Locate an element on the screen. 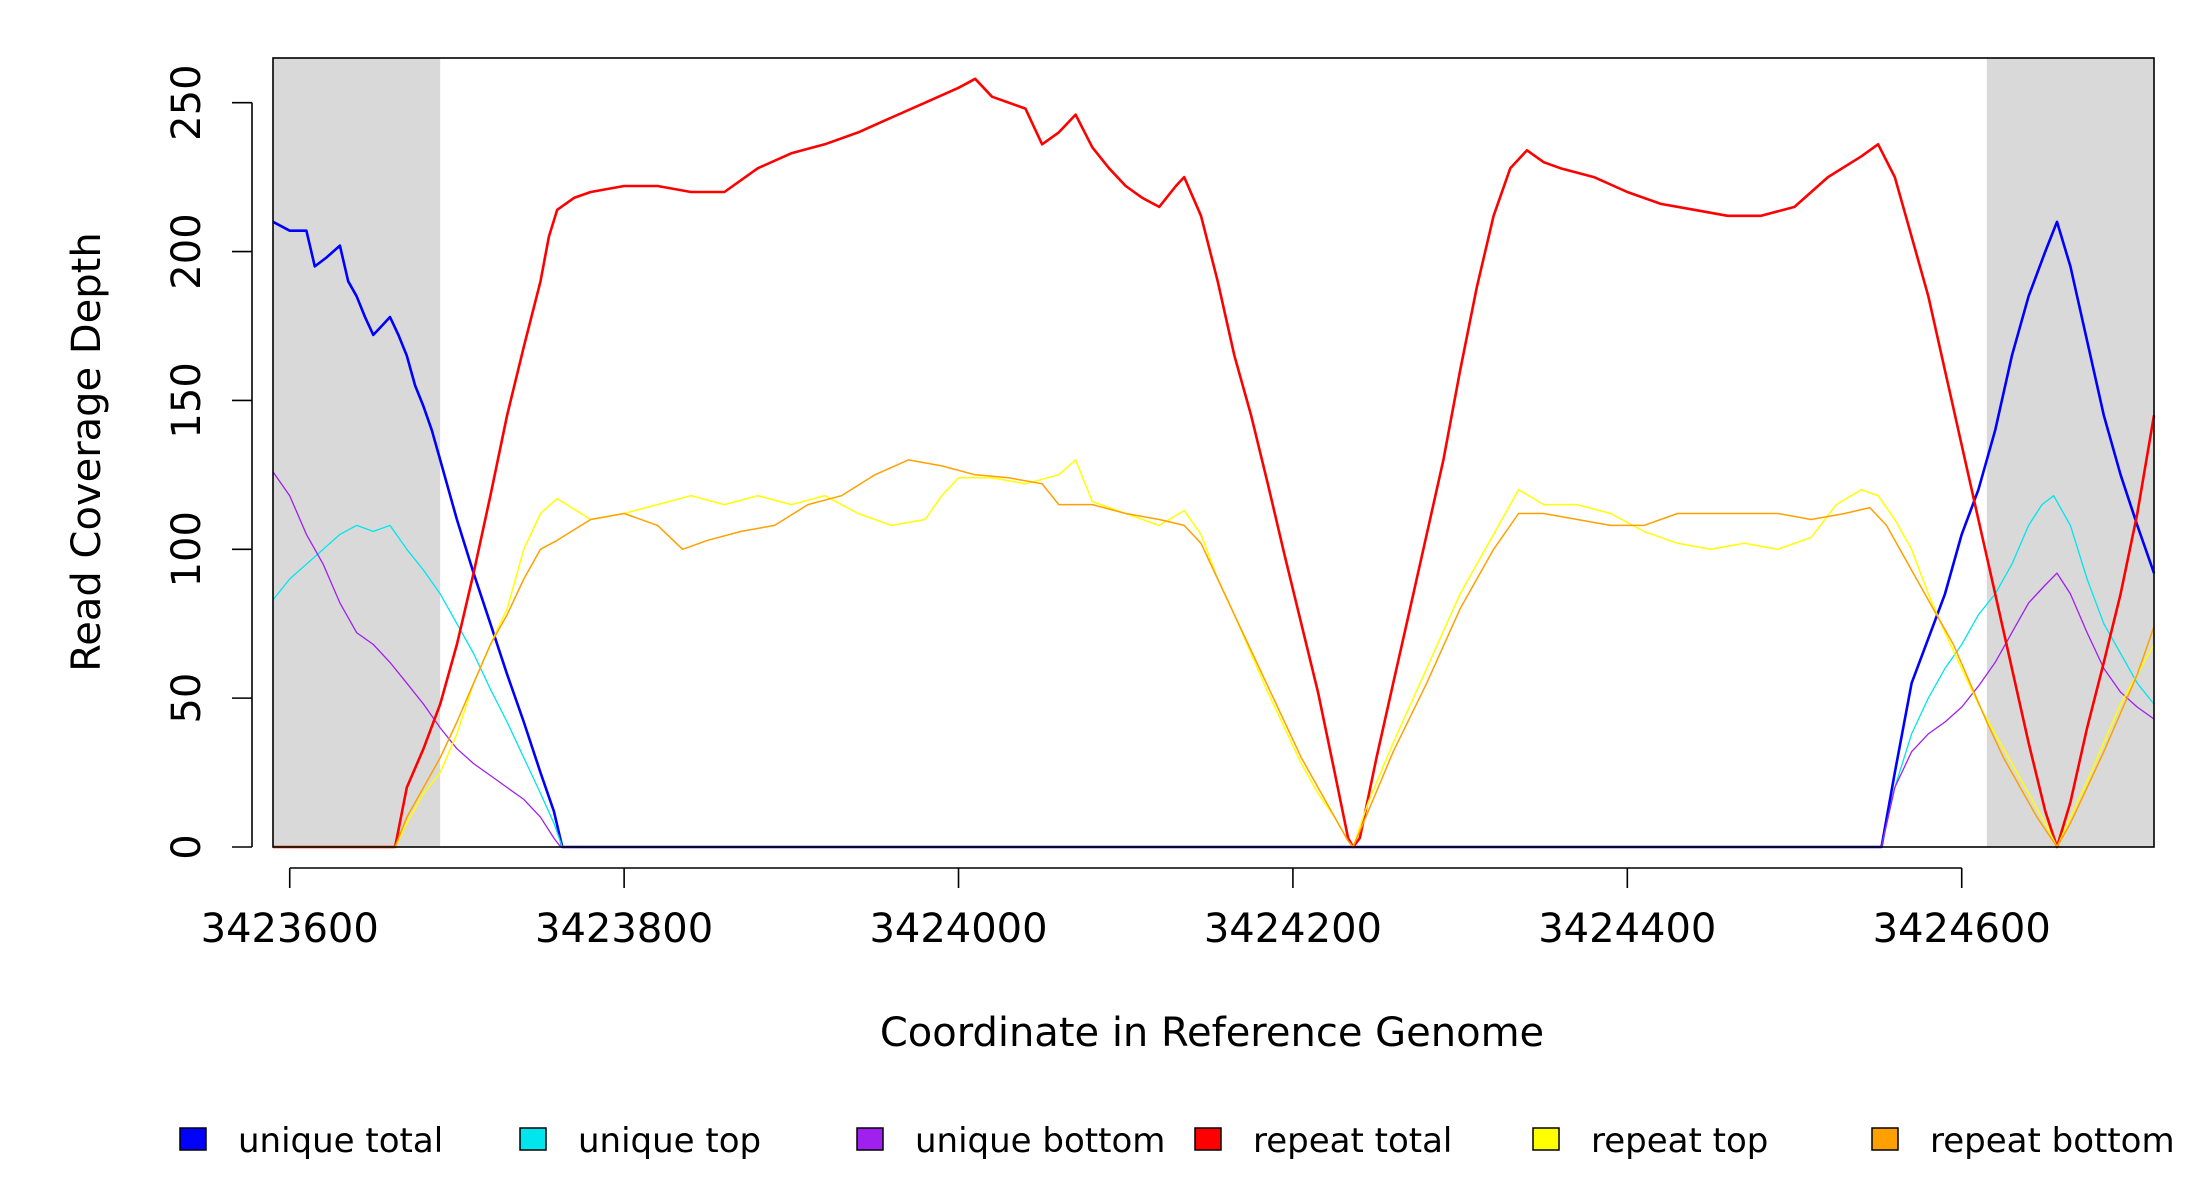 This screenshot has width=2200, height=1200. y-tick-label: 150 is located at coordinates (187, 400).